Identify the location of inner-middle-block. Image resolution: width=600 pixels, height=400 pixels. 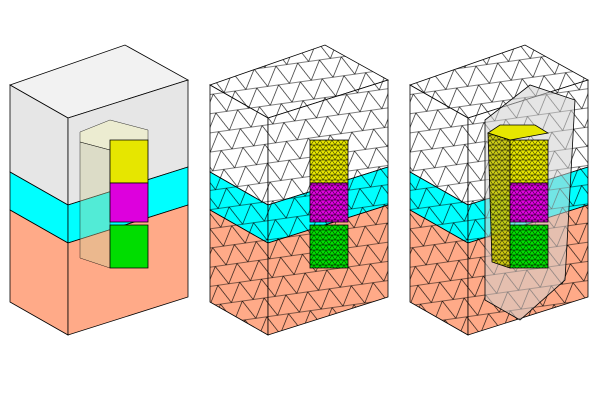
(129, 202).